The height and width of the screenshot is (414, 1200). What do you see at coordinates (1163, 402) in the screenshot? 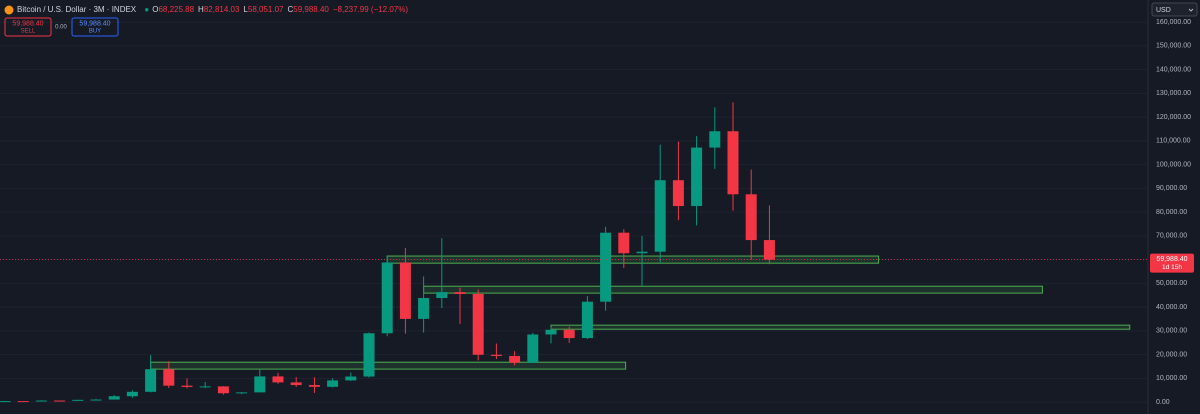
I see `y-tick-label: 0.00` at bounding box center [1163, 402].